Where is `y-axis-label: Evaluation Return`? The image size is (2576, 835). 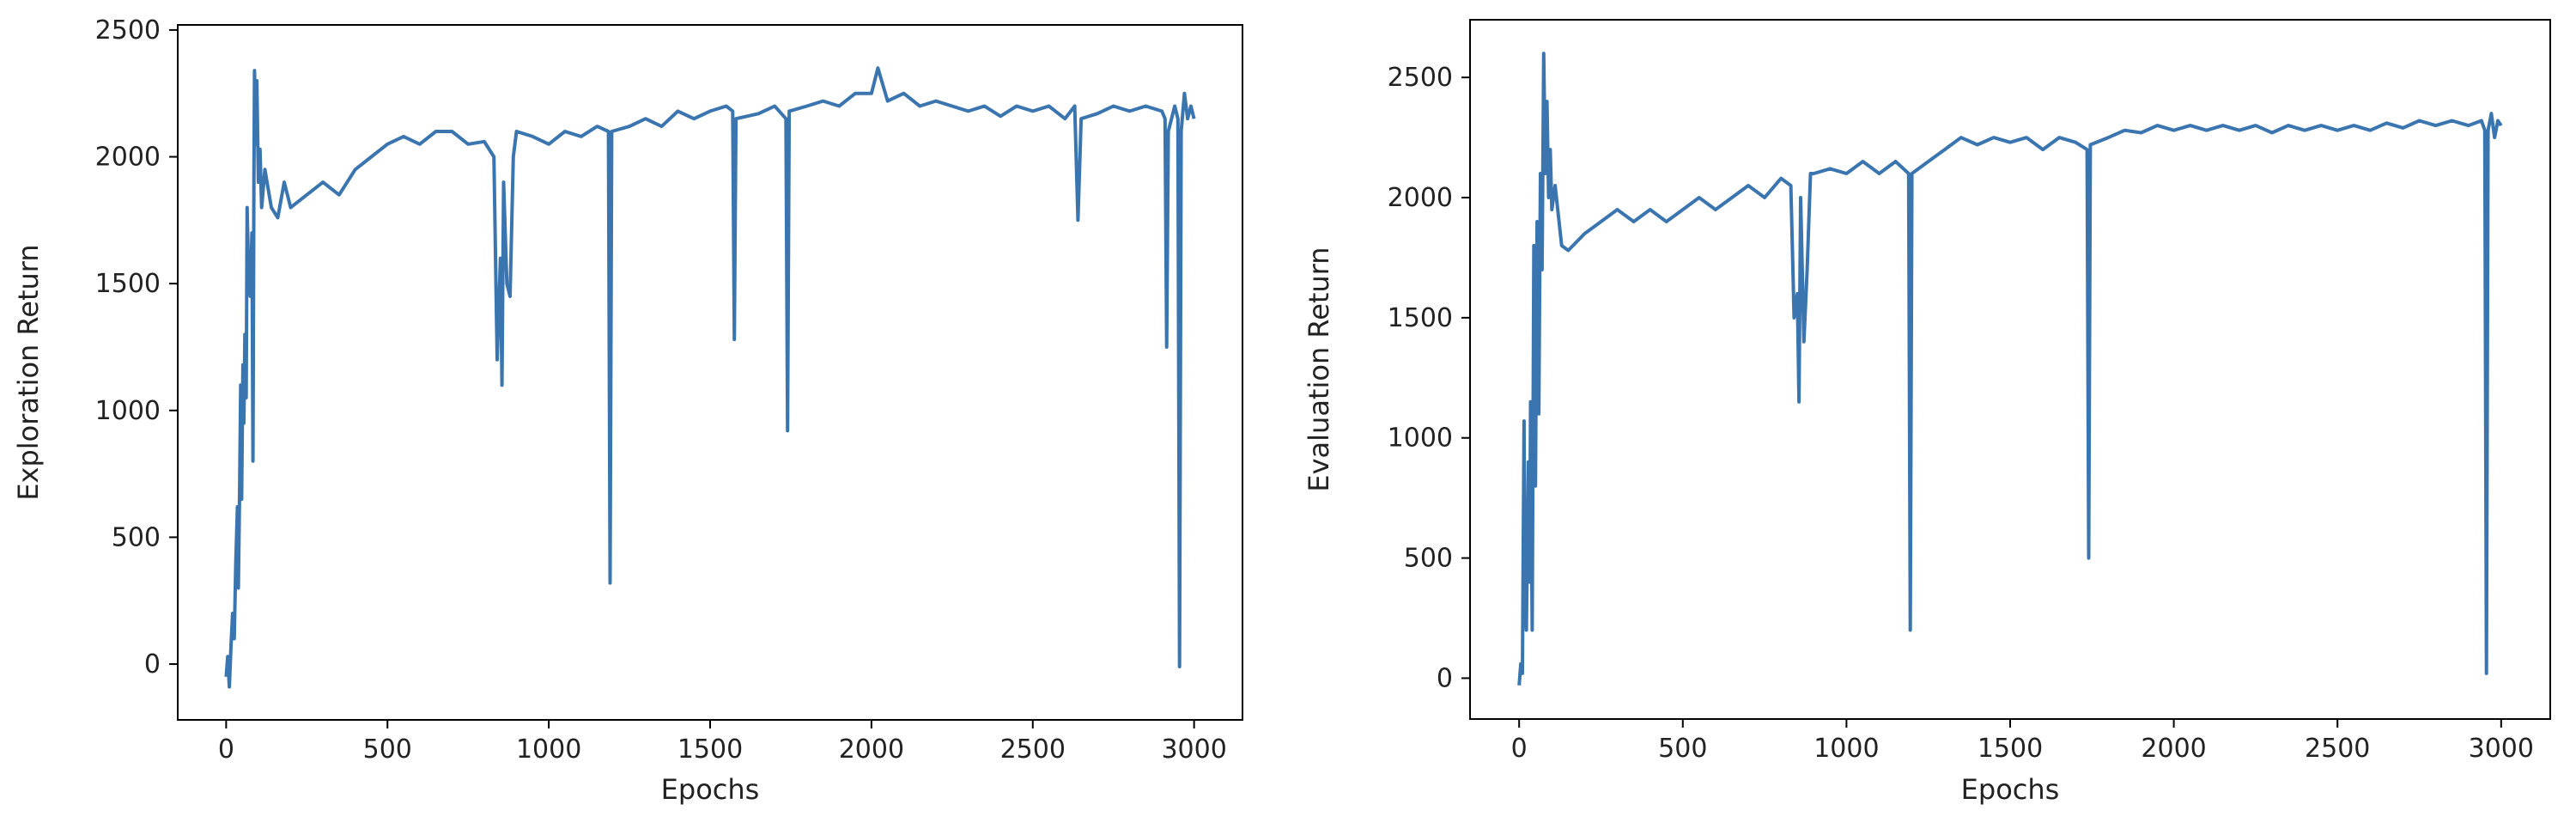 y-axis-label: Evaluation Return is located at coordinates (1319, 369).